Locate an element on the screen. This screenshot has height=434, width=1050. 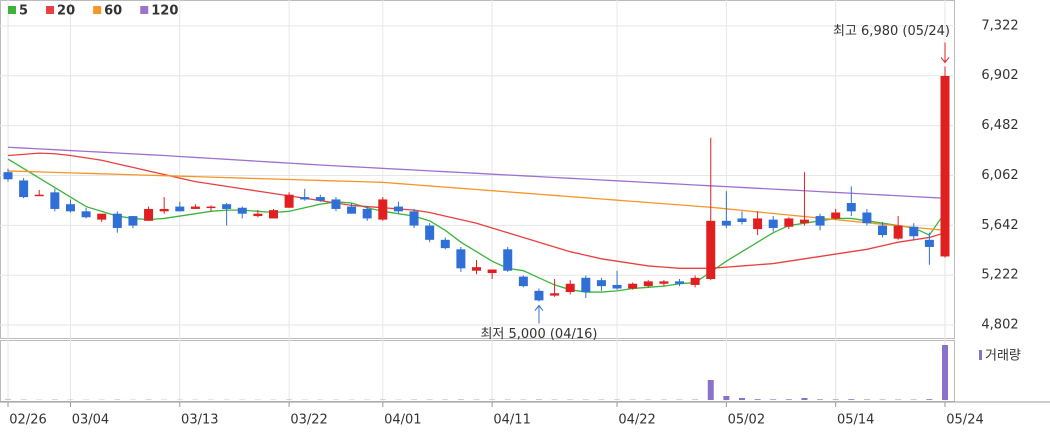
y-tick-label: 7,322 is located at coordinates (999, 25).